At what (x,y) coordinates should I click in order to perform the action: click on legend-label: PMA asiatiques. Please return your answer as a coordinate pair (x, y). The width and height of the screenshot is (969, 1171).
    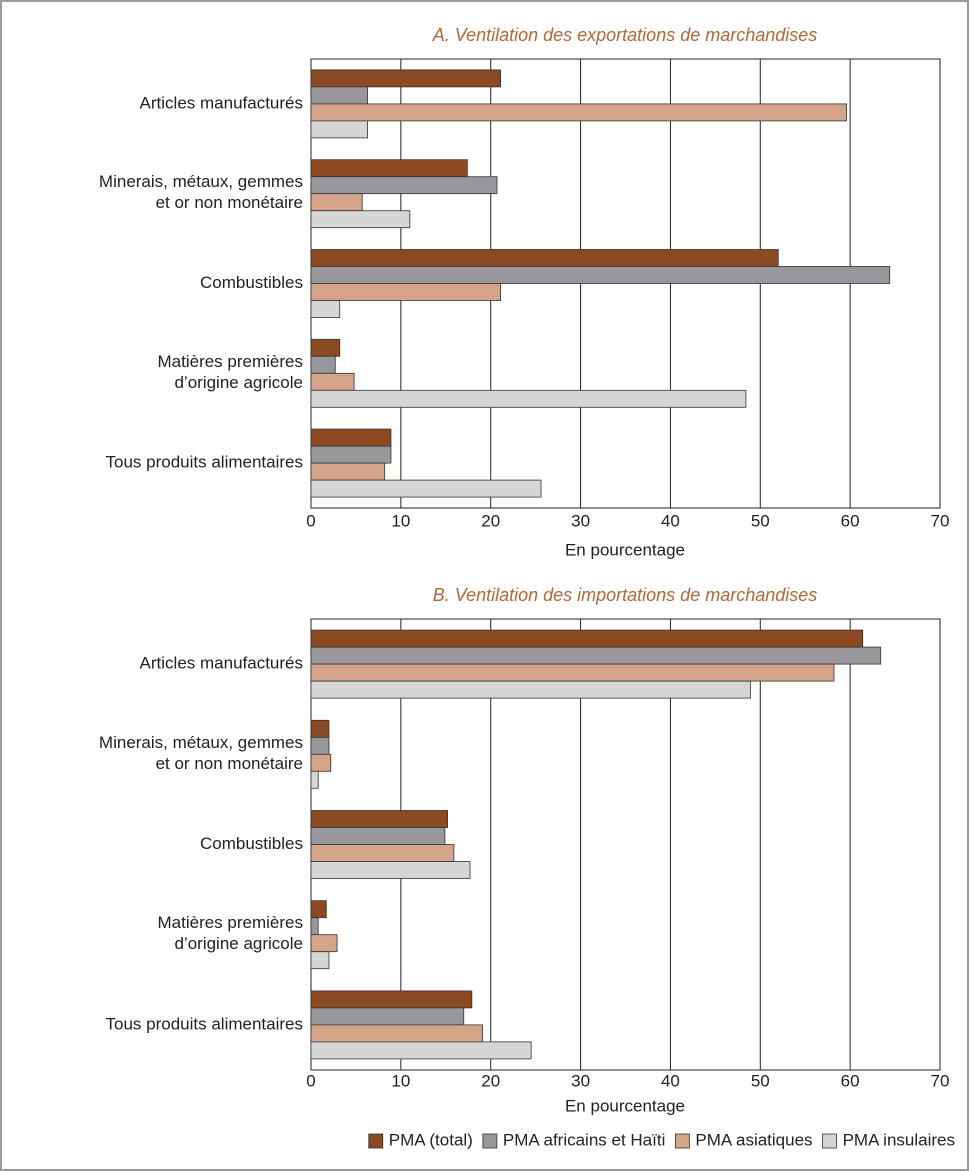
    Looking at the image, I should click on (753, 1139).